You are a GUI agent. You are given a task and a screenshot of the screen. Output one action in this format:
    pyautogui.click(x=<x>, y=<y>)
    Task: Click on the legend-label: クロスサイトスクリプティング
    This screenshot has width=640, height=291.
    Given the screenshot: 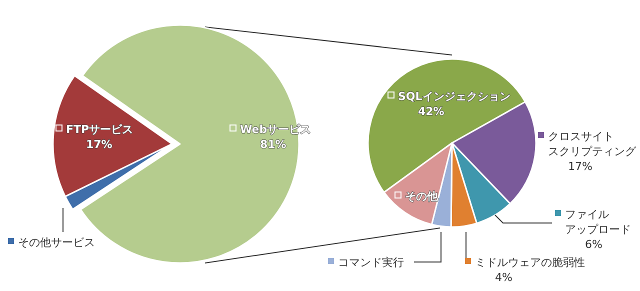 What is the action you would take?
    pyautogui.click(x=592, y=144)
    